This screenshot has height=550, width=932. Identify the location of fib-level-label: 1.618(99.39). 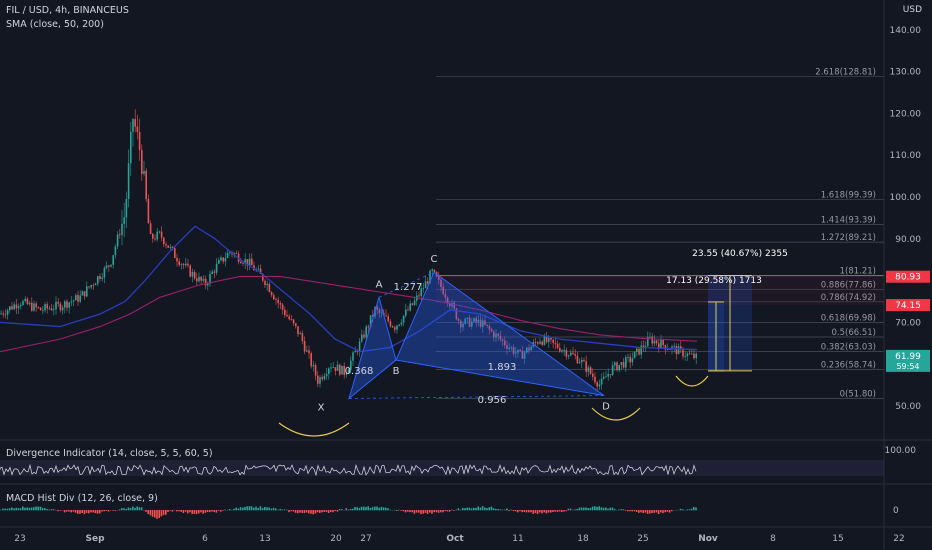
(848, 196).